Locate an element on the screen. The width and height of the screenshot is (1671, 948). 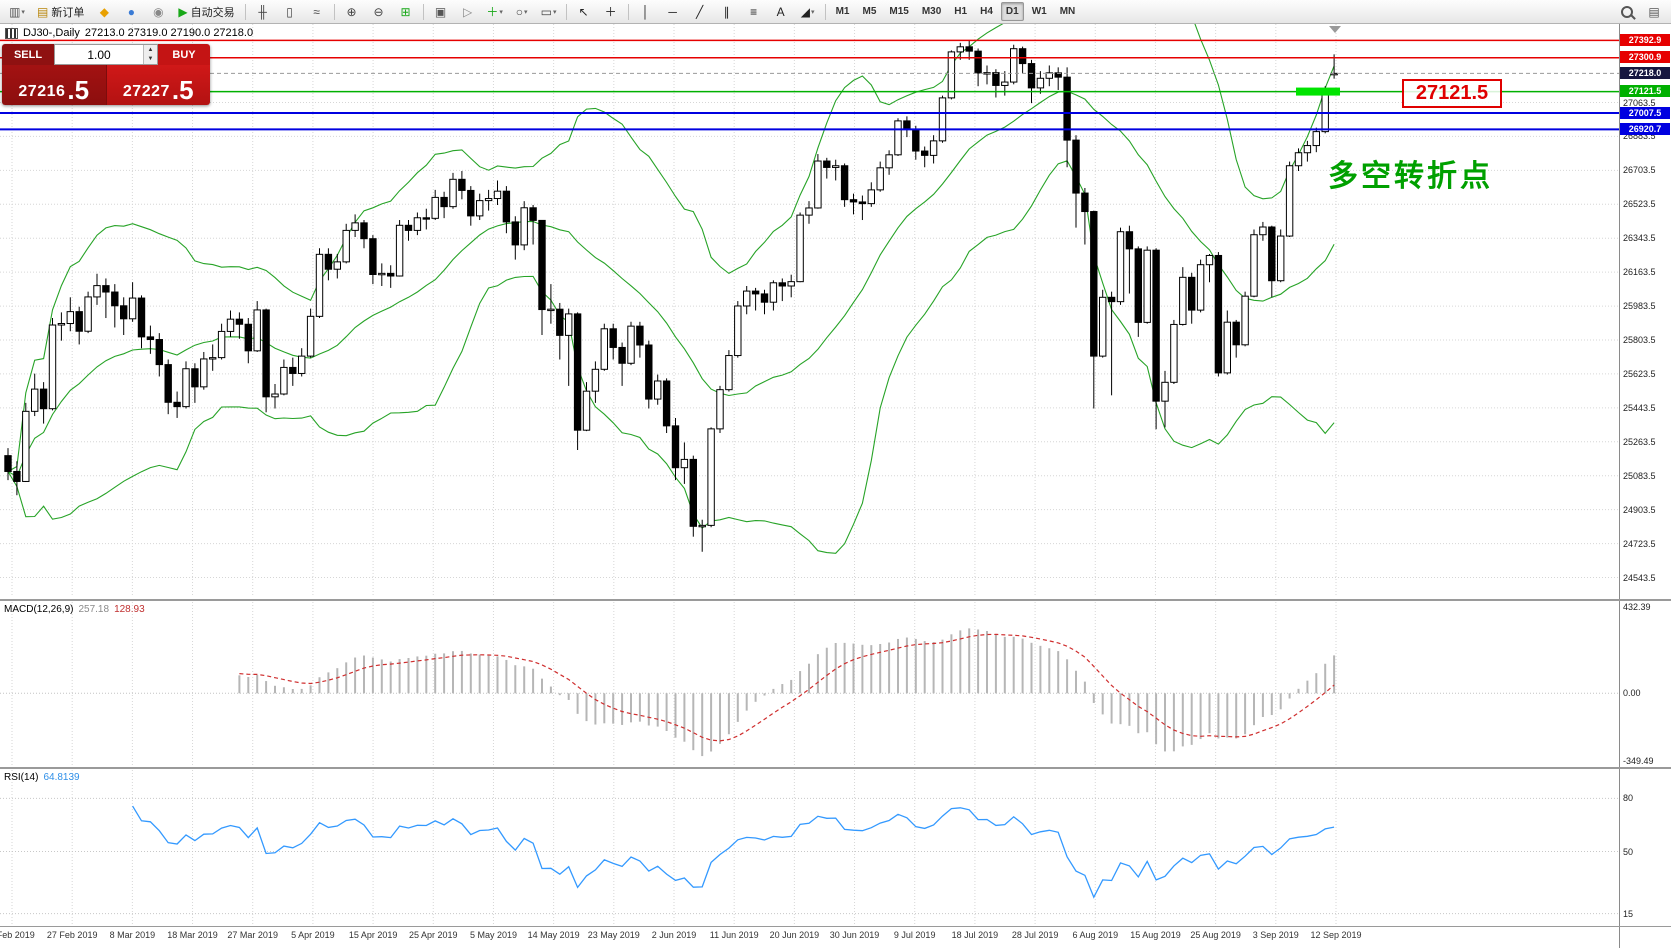
signals-icon: ● is located at coordinates (131, 12).